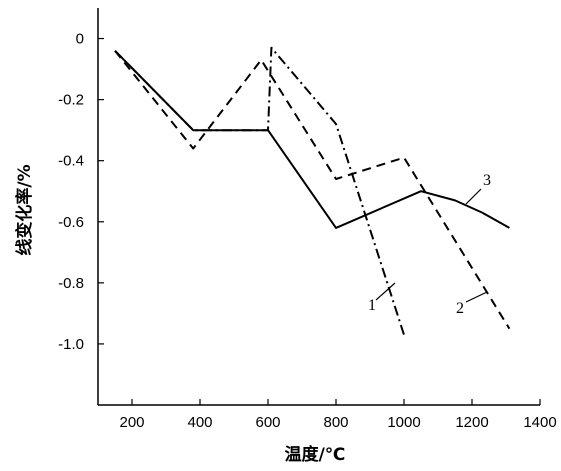 The image size is (561, 471). Describe the element at coordinates (71, 283) in the screenshot. I see `y-tick-label: -0.8` at that location.